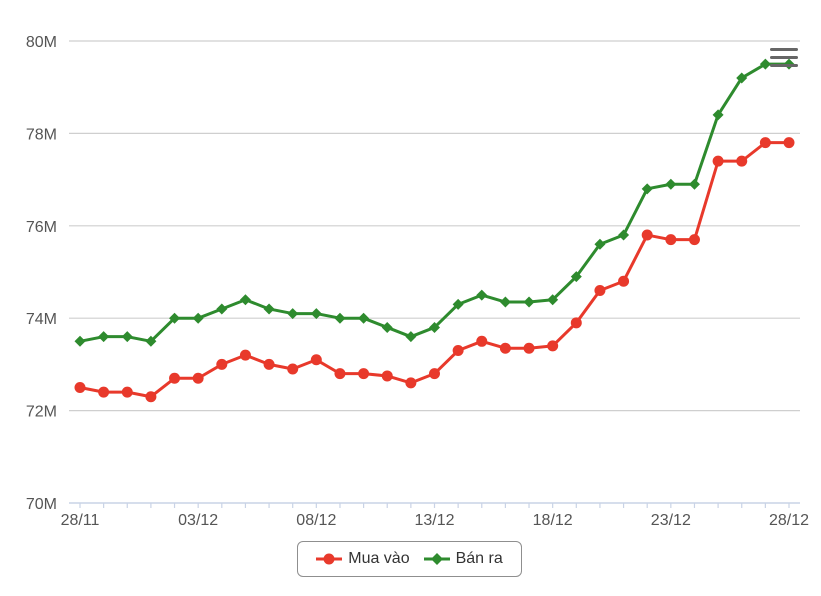 The width and height of the screenshot is (821, 596). What do you see at coordinates (436, 559) in the screenshot?
I see `legend-swatch-ban-ra` at bounding box center [436, 559].